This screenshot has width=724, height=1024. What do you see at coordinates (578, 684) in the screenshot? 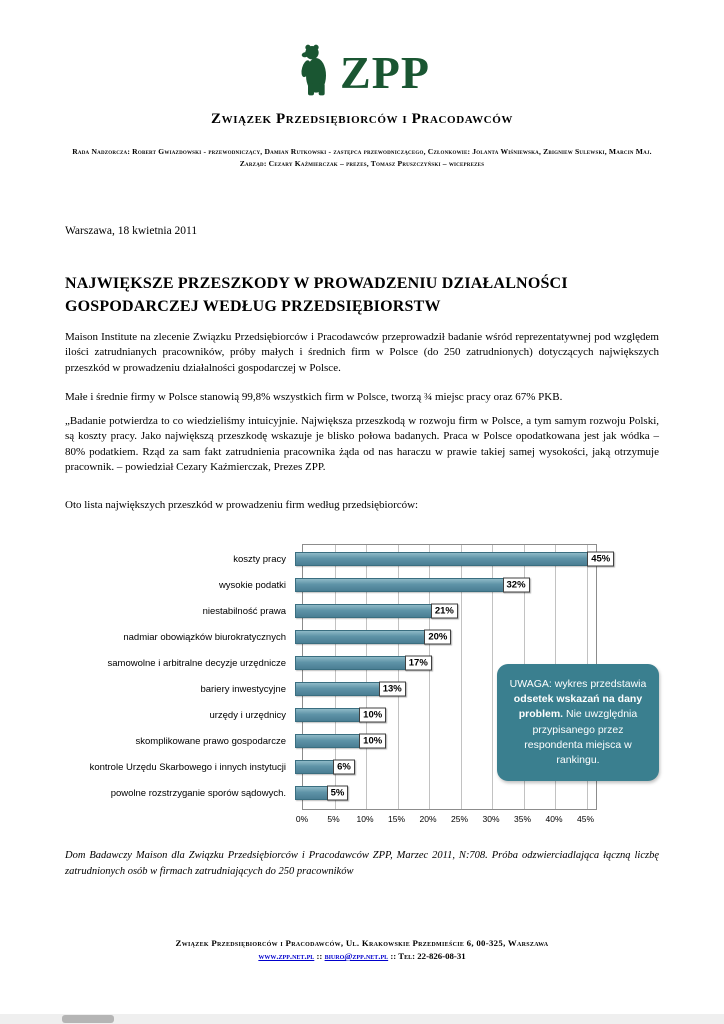
I see `callout-text-pre: UWAGA: wykres przedstawia` at bounding box center [578, 684].